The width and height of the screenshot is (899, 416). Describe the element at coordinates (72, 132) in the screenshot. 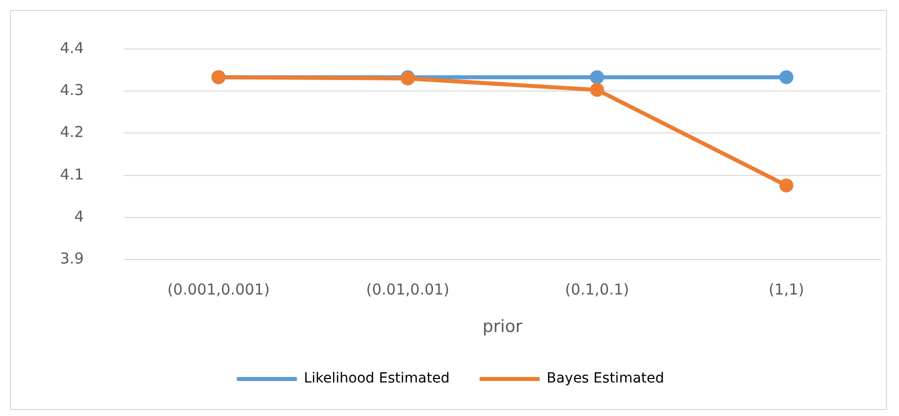

I see `y-tick-label: 4.2` at that location.